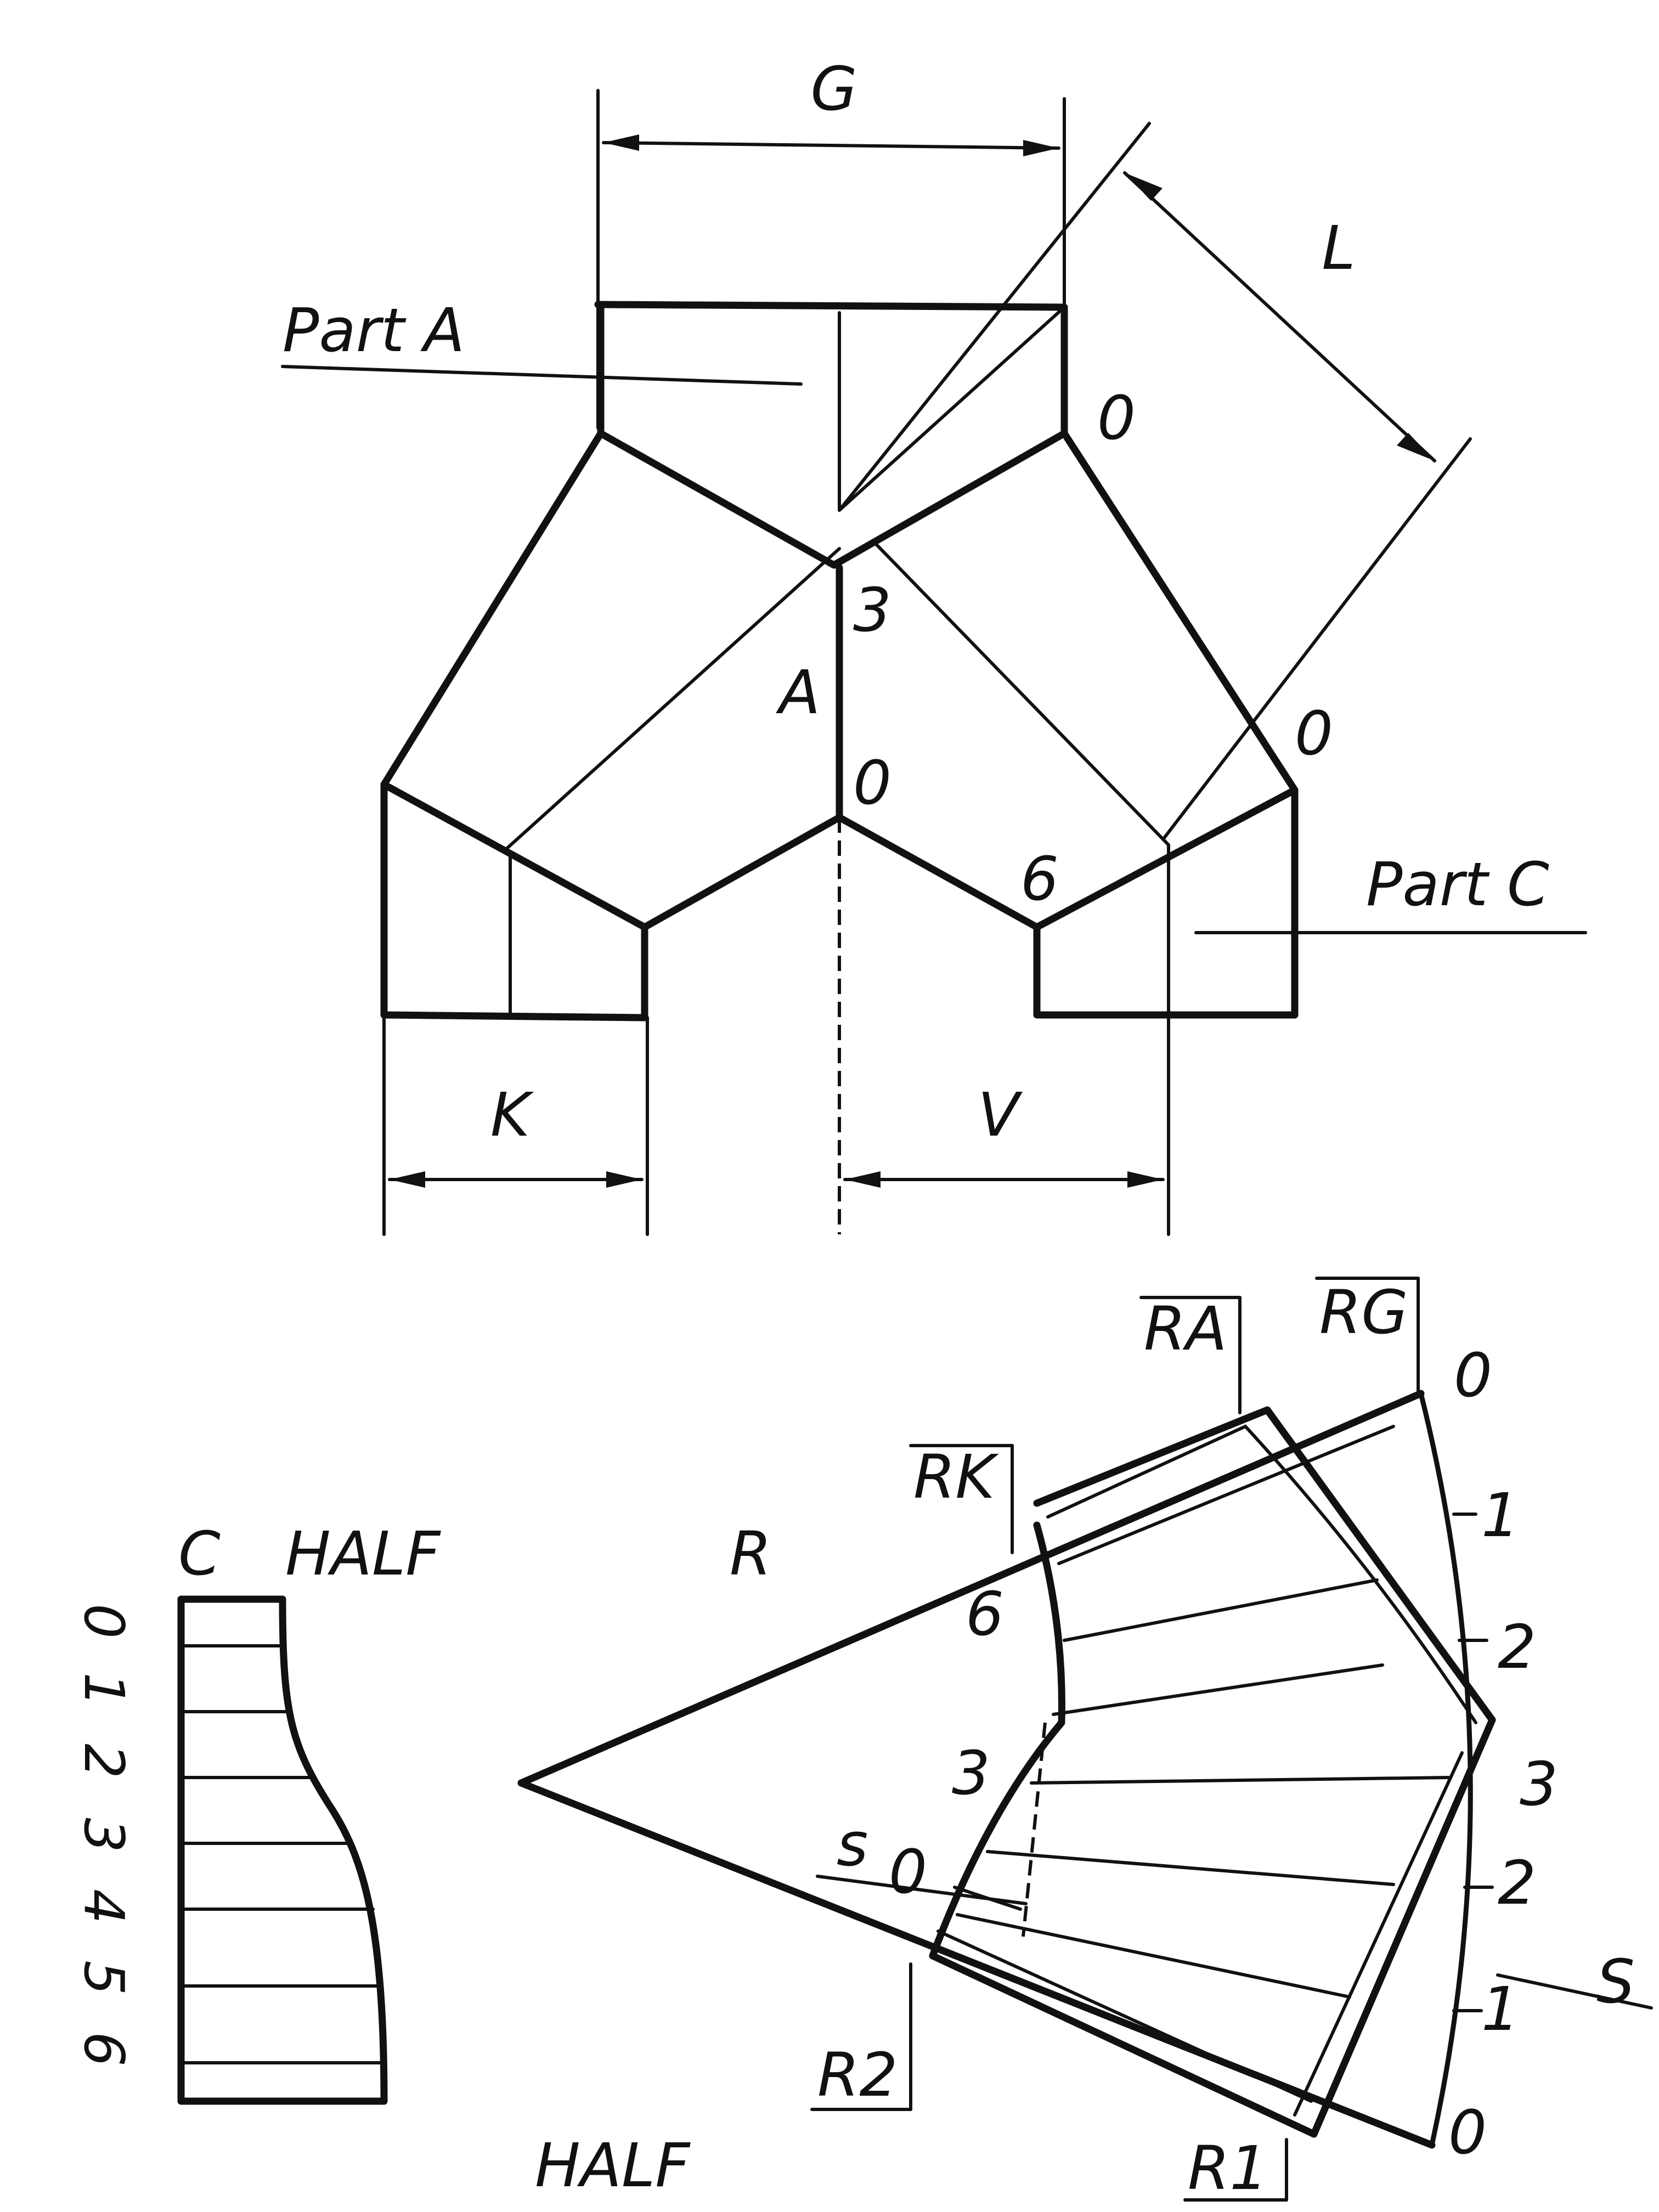  I want to click on profile-scale-number: 5, so click(104, 1978).